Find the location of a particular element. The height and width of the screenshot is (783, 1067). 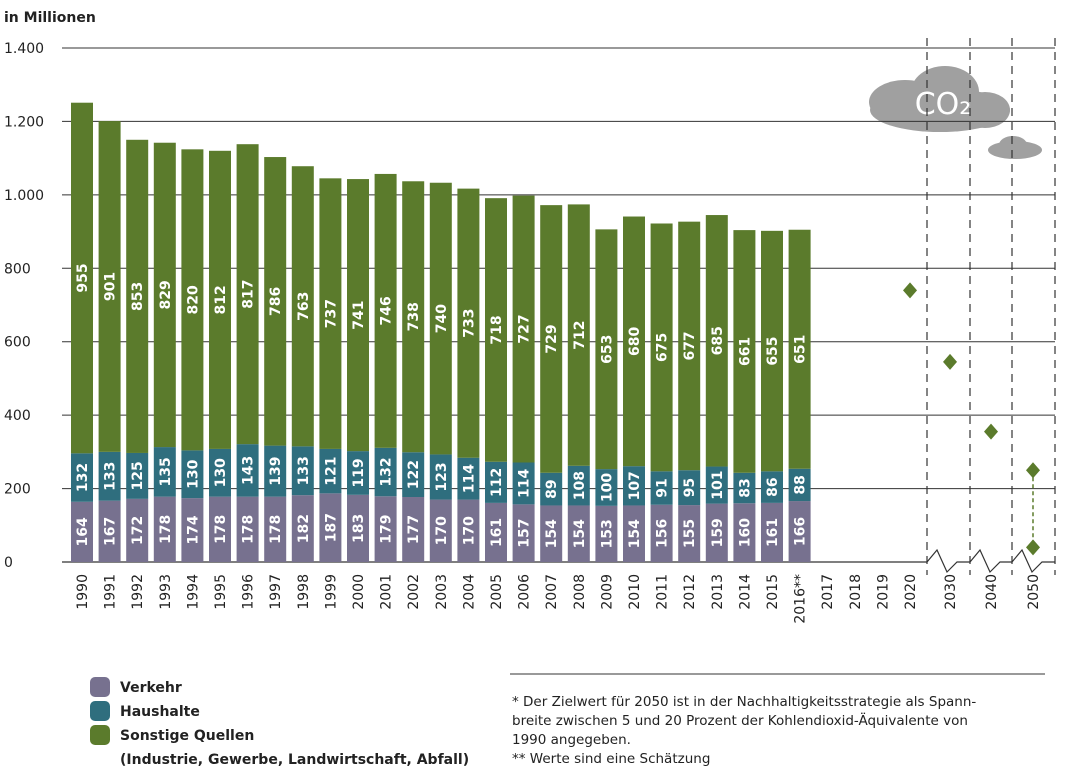

value-label: 170 is located at coordinates (442, 530).